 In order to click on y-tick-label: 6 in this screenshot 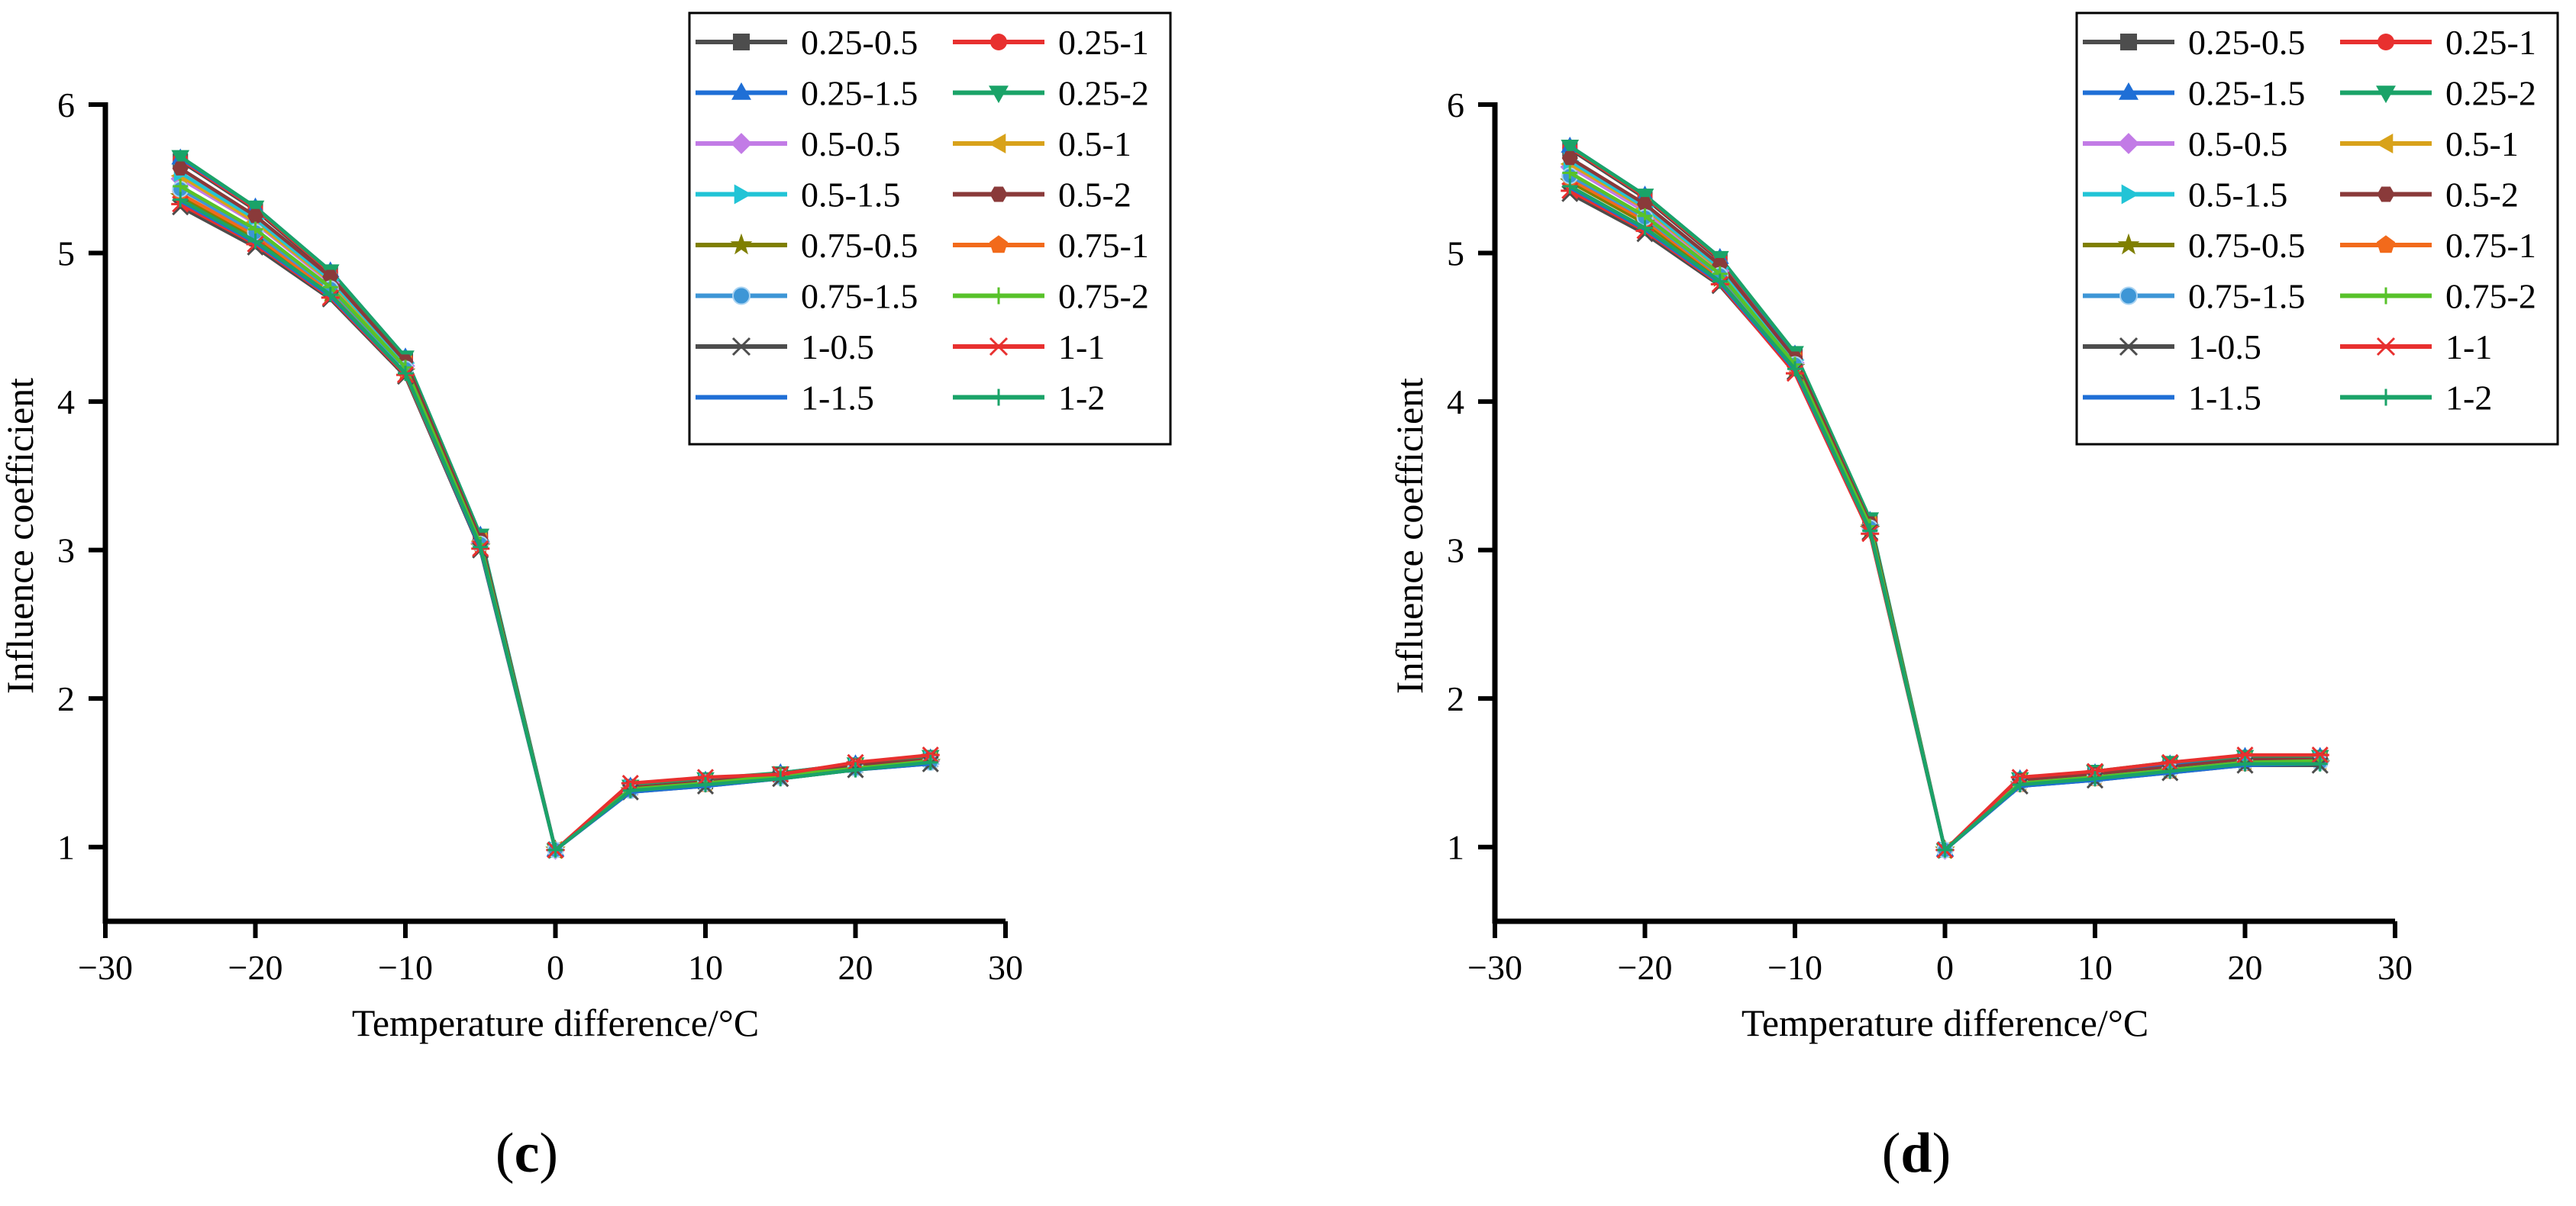, I will do `click(66, 105)`.